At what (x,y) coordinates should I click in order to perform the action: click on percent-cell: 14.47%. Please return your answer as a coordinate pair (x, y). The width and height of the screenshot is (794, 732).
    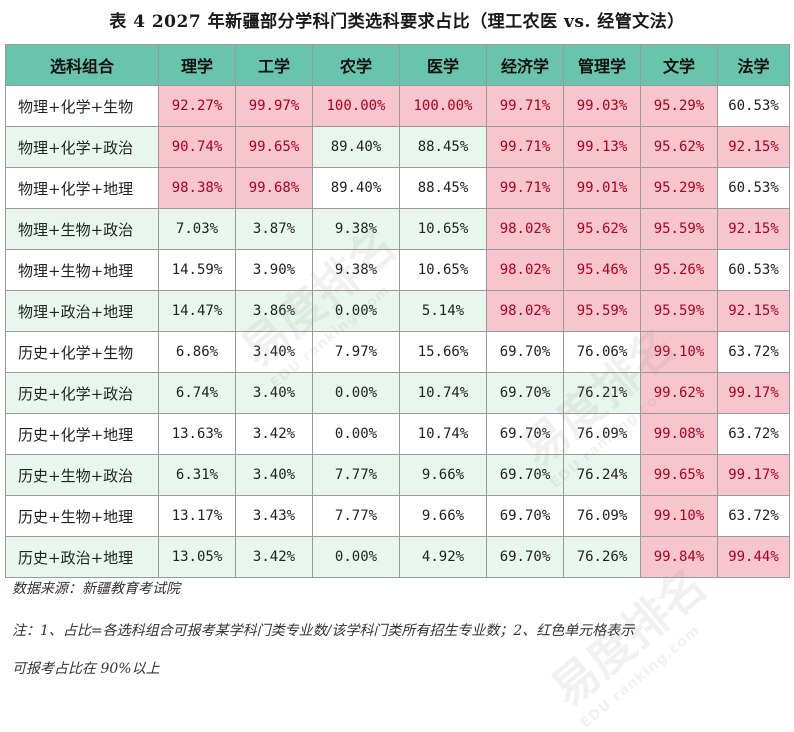
    Looking at the image, I should click on (197, 311).